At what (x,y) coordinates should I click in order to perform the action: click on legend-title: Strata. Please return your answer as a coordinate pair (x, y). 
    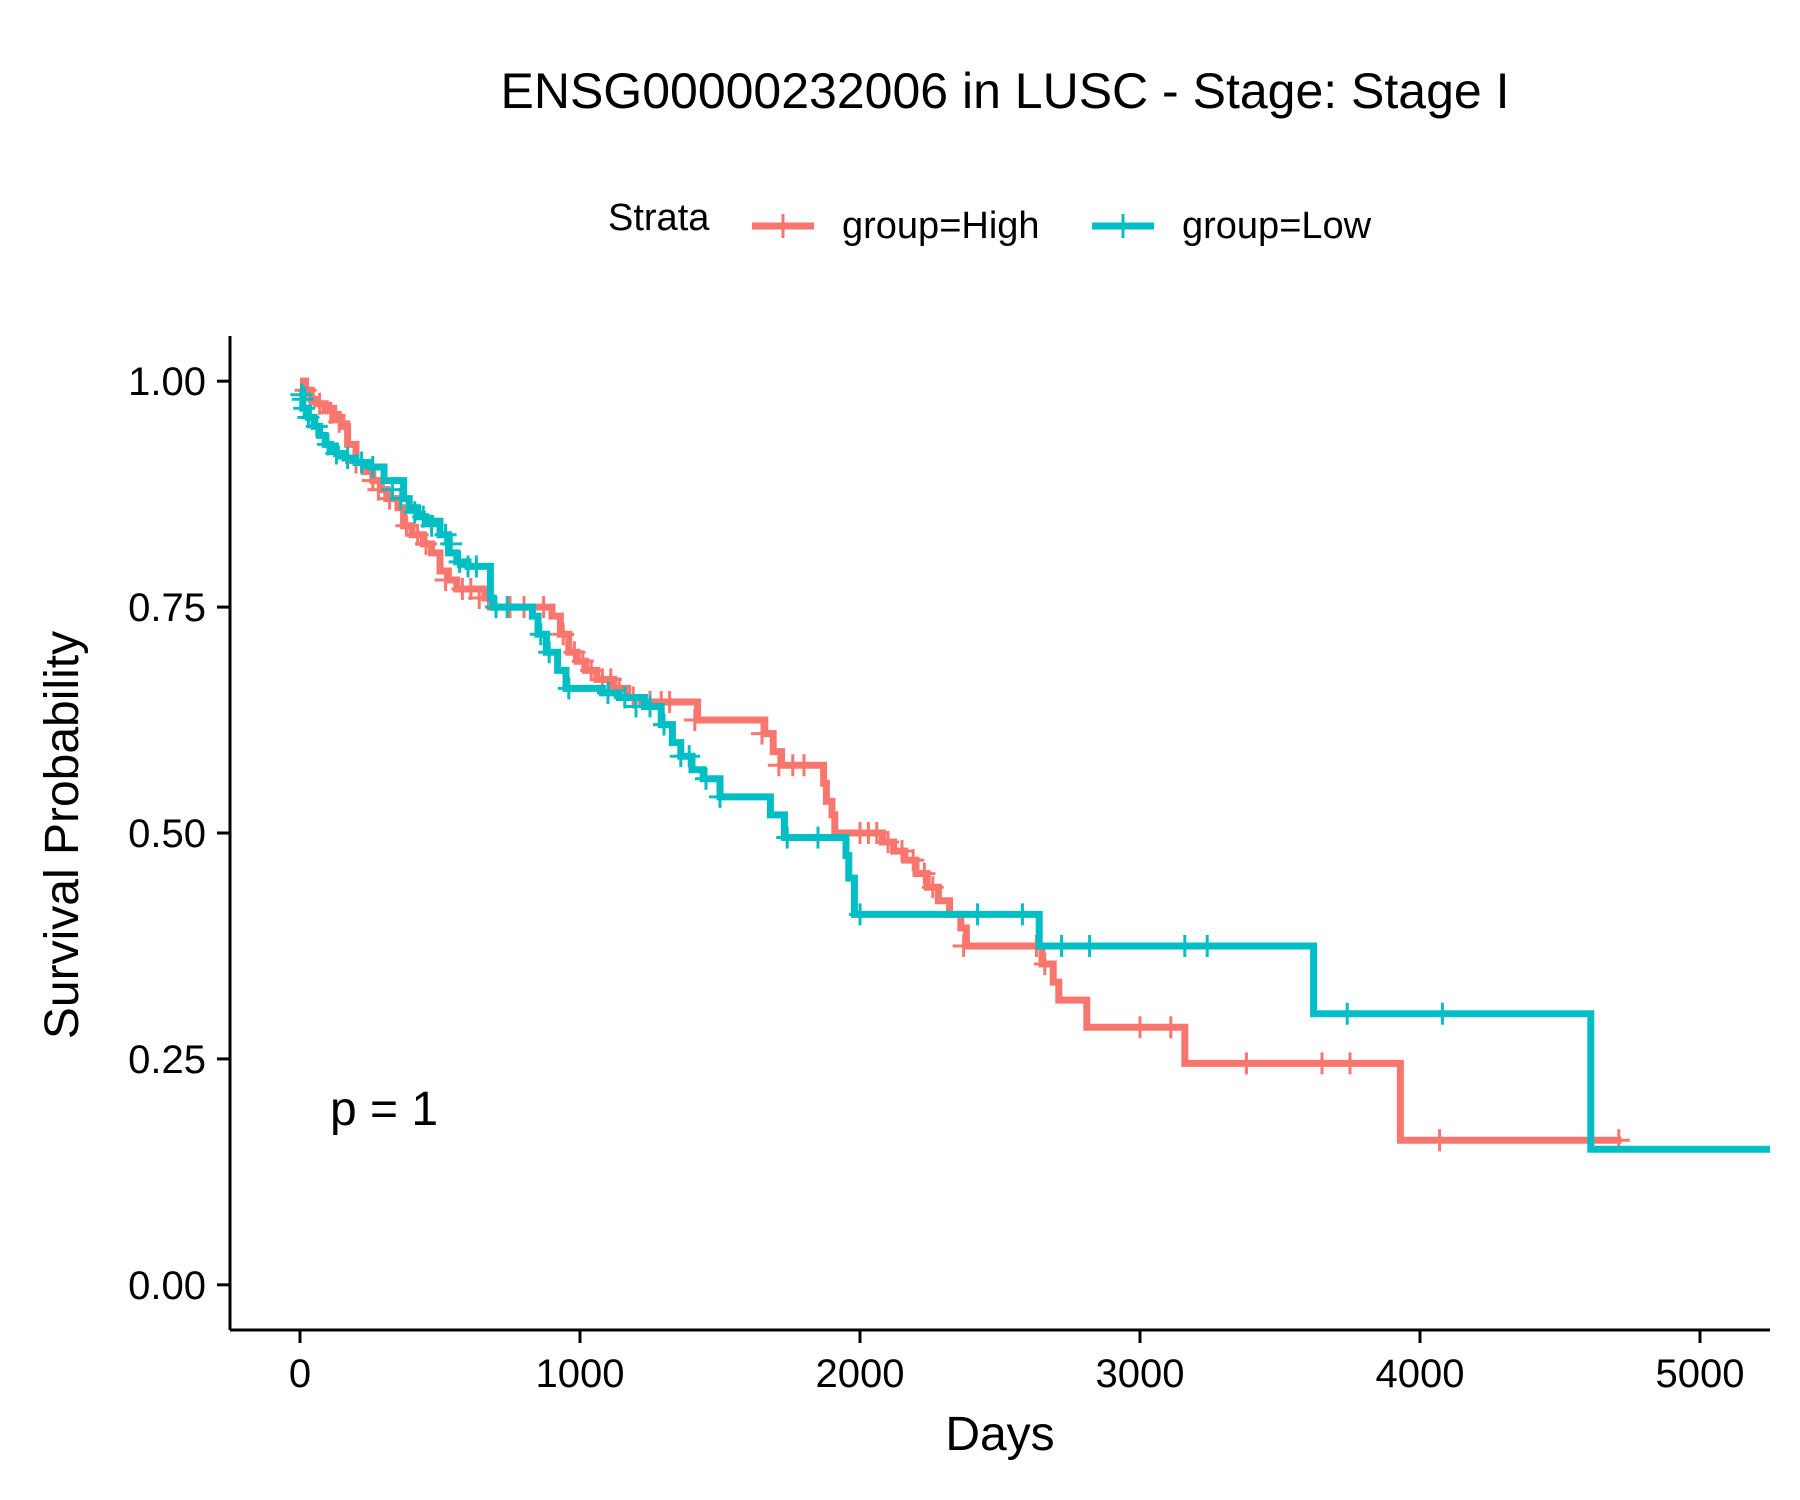
    Looking at the image, I should click on (659, 218).